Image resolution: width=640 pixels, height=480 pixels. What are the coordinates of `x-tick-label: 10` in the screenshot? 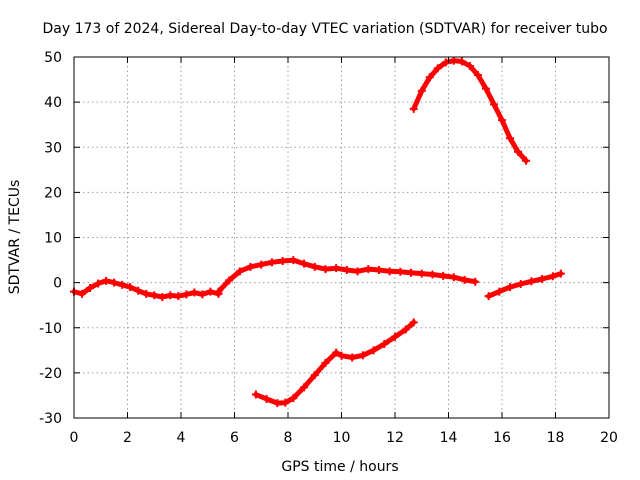 It's located at (342, 438).